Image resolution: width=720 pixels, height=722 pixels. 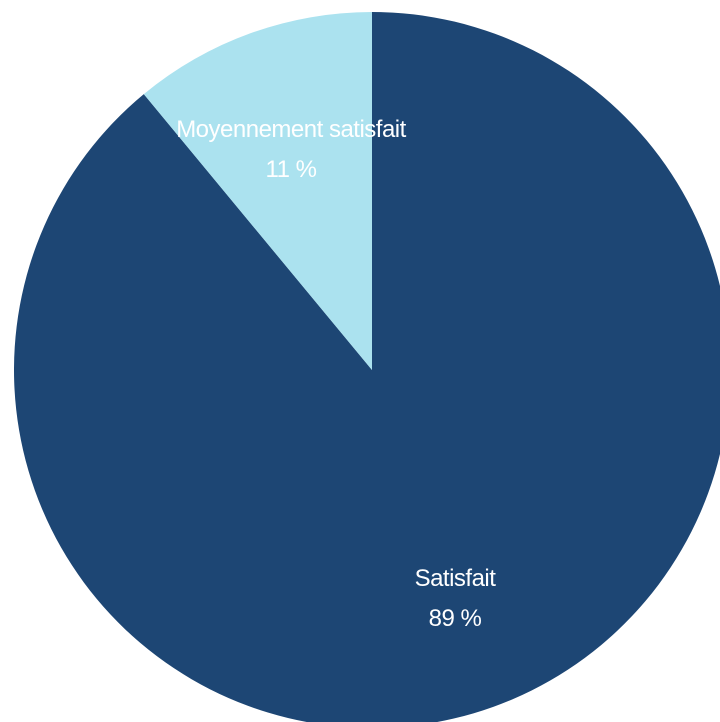 What do you see at coordinates (291, 129) in the screenshot?
I see `slice-label-moyennement-satisfait: Moyennement satisfait` at bounding box center [291, 129].